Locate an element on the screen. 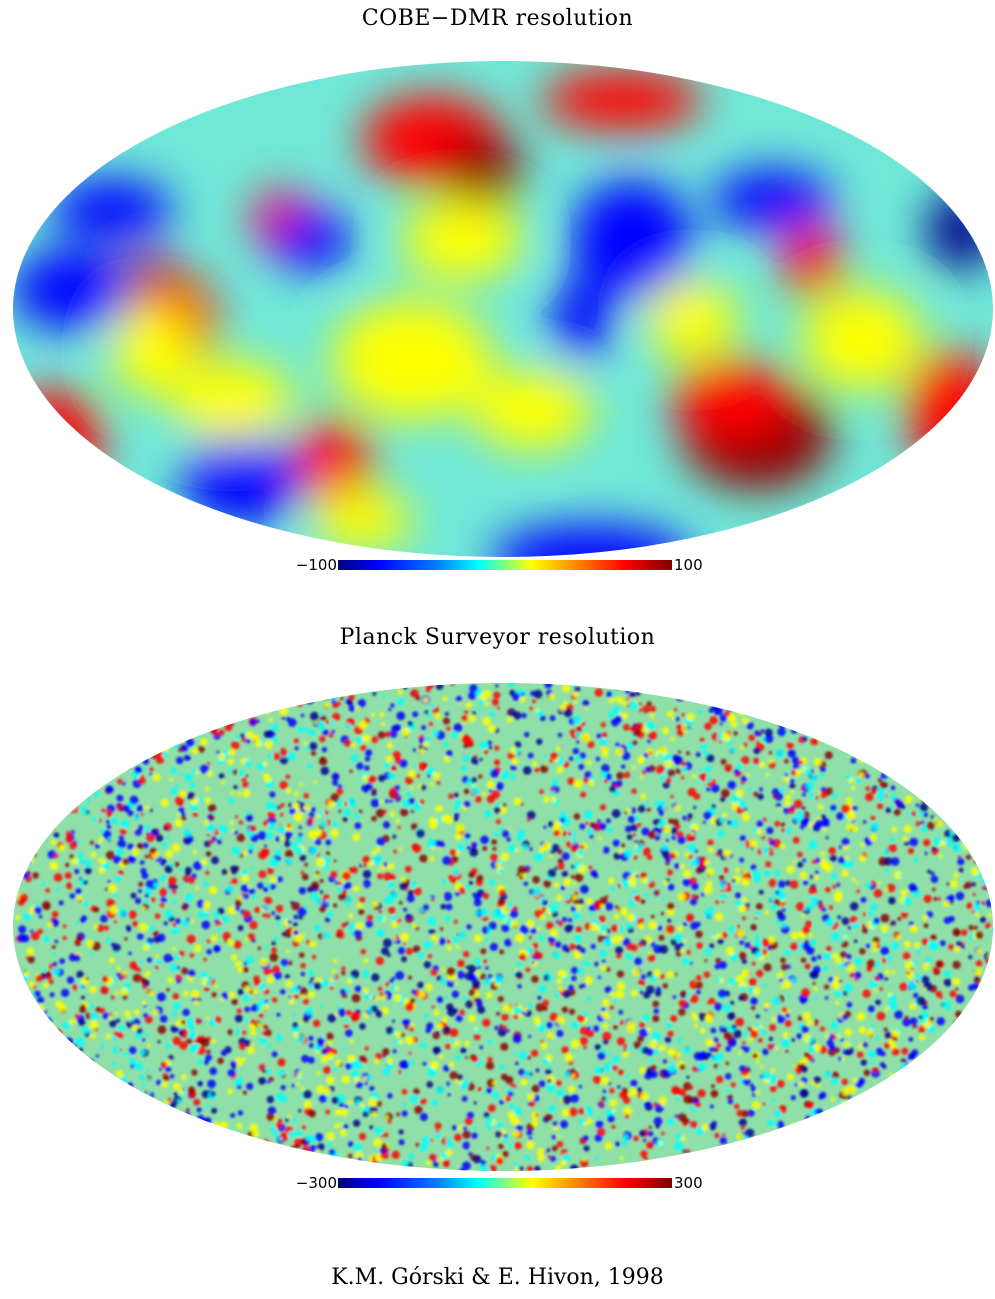  planck-colorbar-gradient is located at coordinates (505, 1183).